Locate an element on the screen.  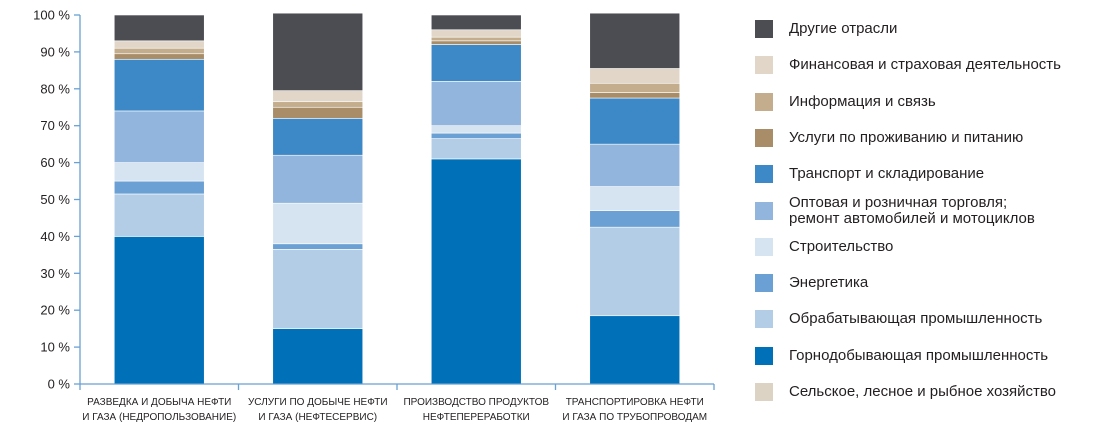
y-tick-label: 60 % is located at coordinates (55, 162).